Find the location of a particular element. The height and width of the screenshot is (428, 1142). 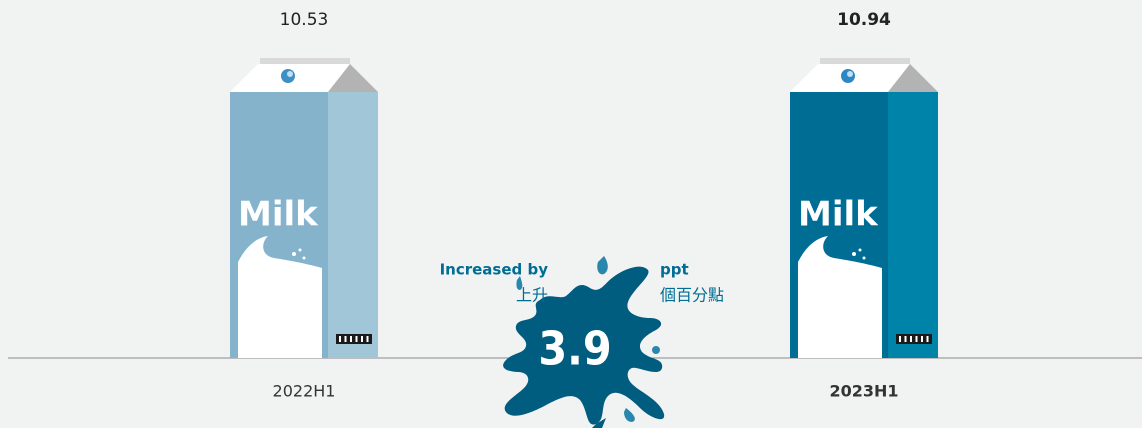

change-unit-zh: 個百分點 is located at coordinates (692, 295).